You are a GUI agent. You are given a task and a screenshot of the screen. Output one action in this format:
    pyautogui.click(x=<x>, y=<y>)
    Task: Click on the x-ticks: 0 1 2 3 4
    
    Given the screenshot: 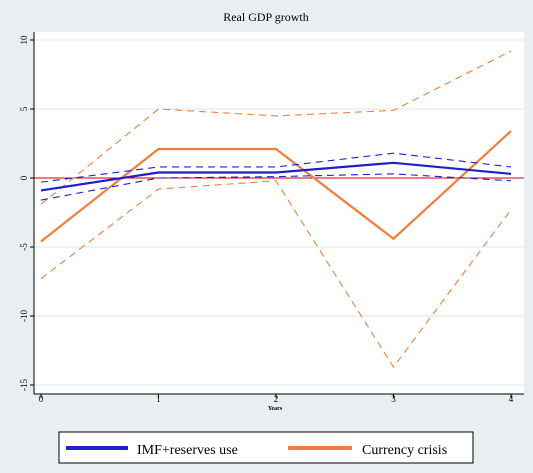 What is the action you would take?
    pyautogui.click(x=276, y=399)
    